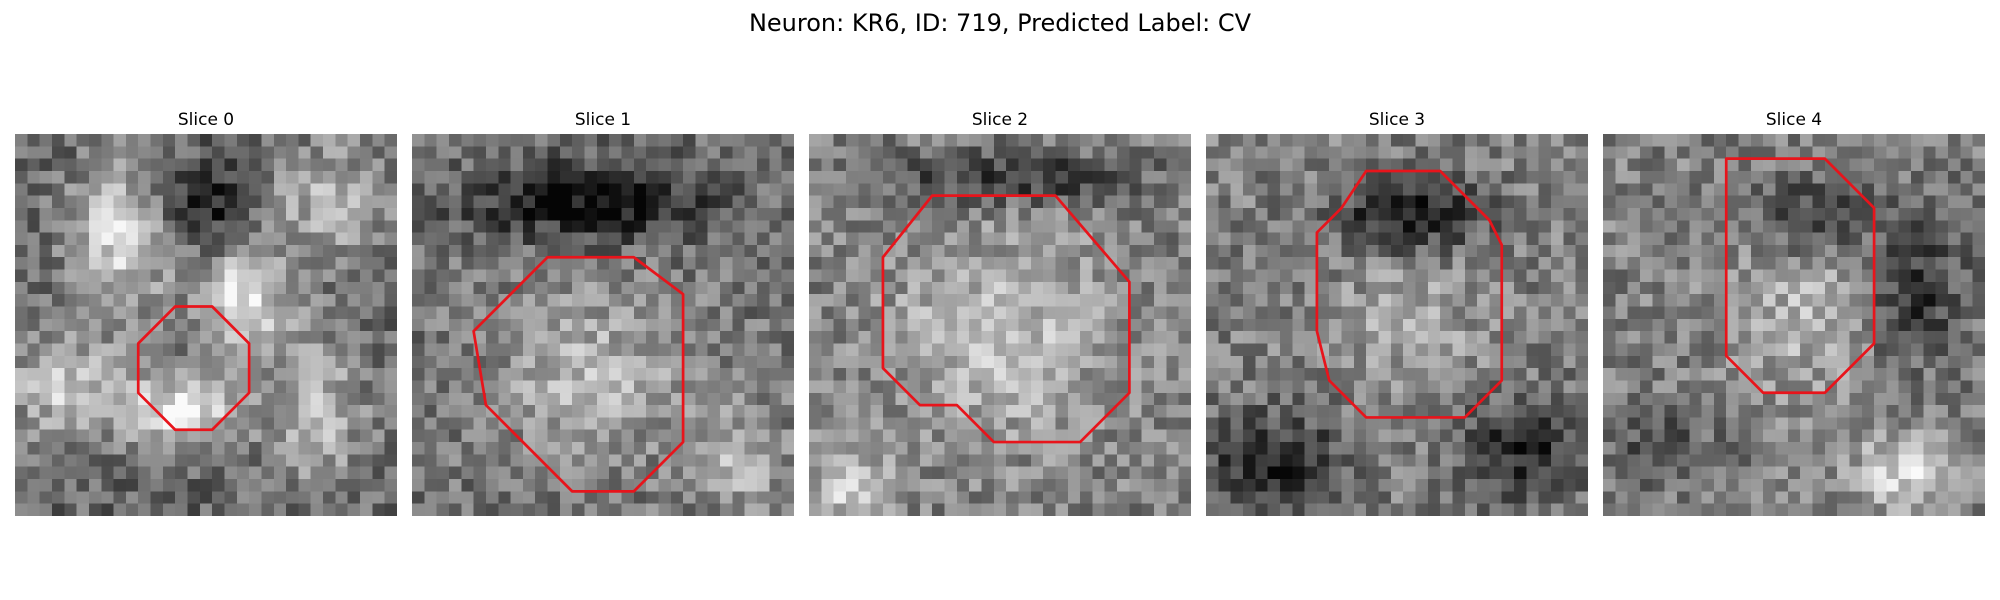 This screenshot has height=600, width=2000. What do you see at coordinates (603, 120) in the screenshot?
I see `panel-title: Slice 1` at bounding box center [603, 120].